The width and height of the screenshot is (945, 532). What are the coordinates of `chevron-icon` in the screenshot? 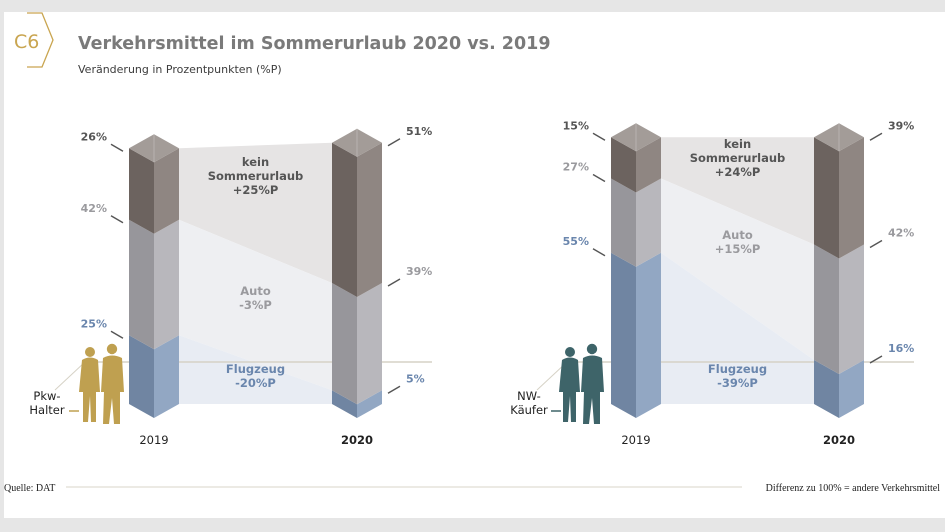 It's located at (40, 40).